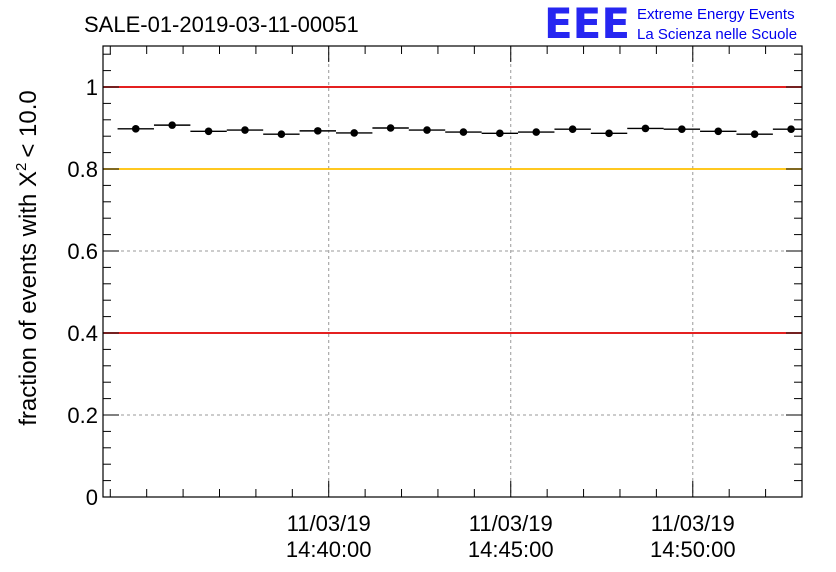  Describe the element at coordinates (28, 123) in the screenshot. I see `y-axis-label-threshold: < 10.0` at that location.